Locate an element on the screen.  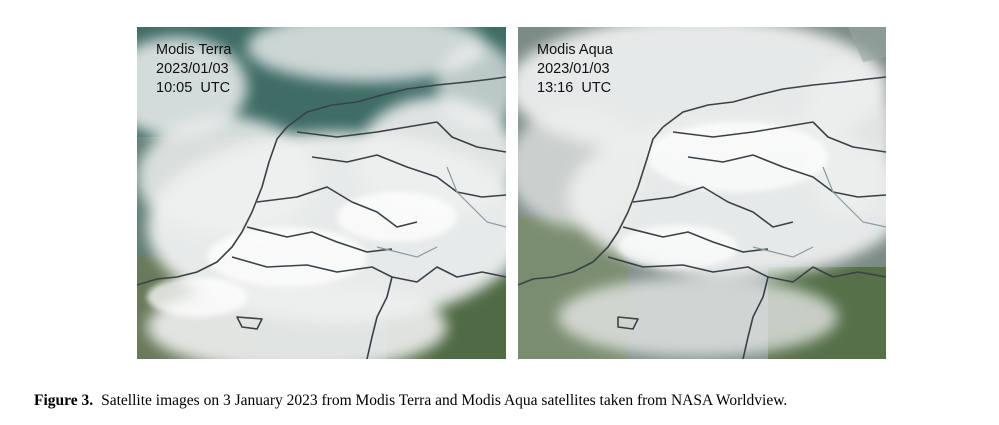
terra-date: 2023/01/03 is located at coordinates (192, 69).